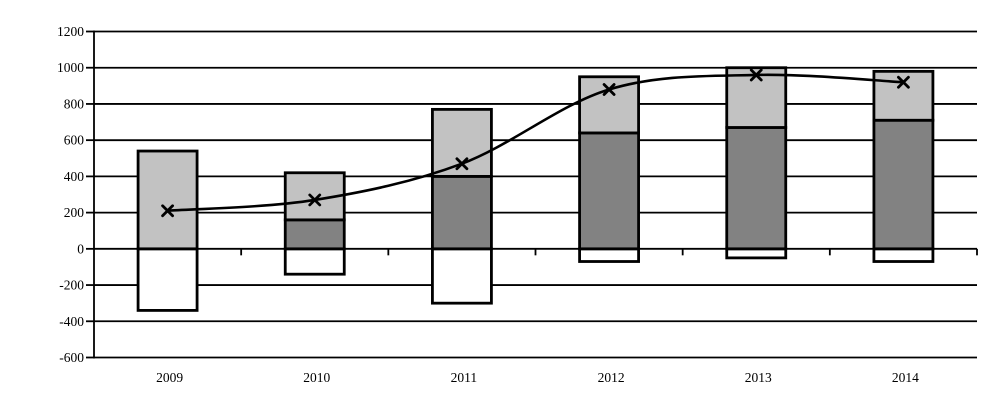 The width and height of the screenshot is (1004, 407). Describe the element at coordinates (464, 377) in the screenshot. I see `x-axis-label: 2011` at that location.